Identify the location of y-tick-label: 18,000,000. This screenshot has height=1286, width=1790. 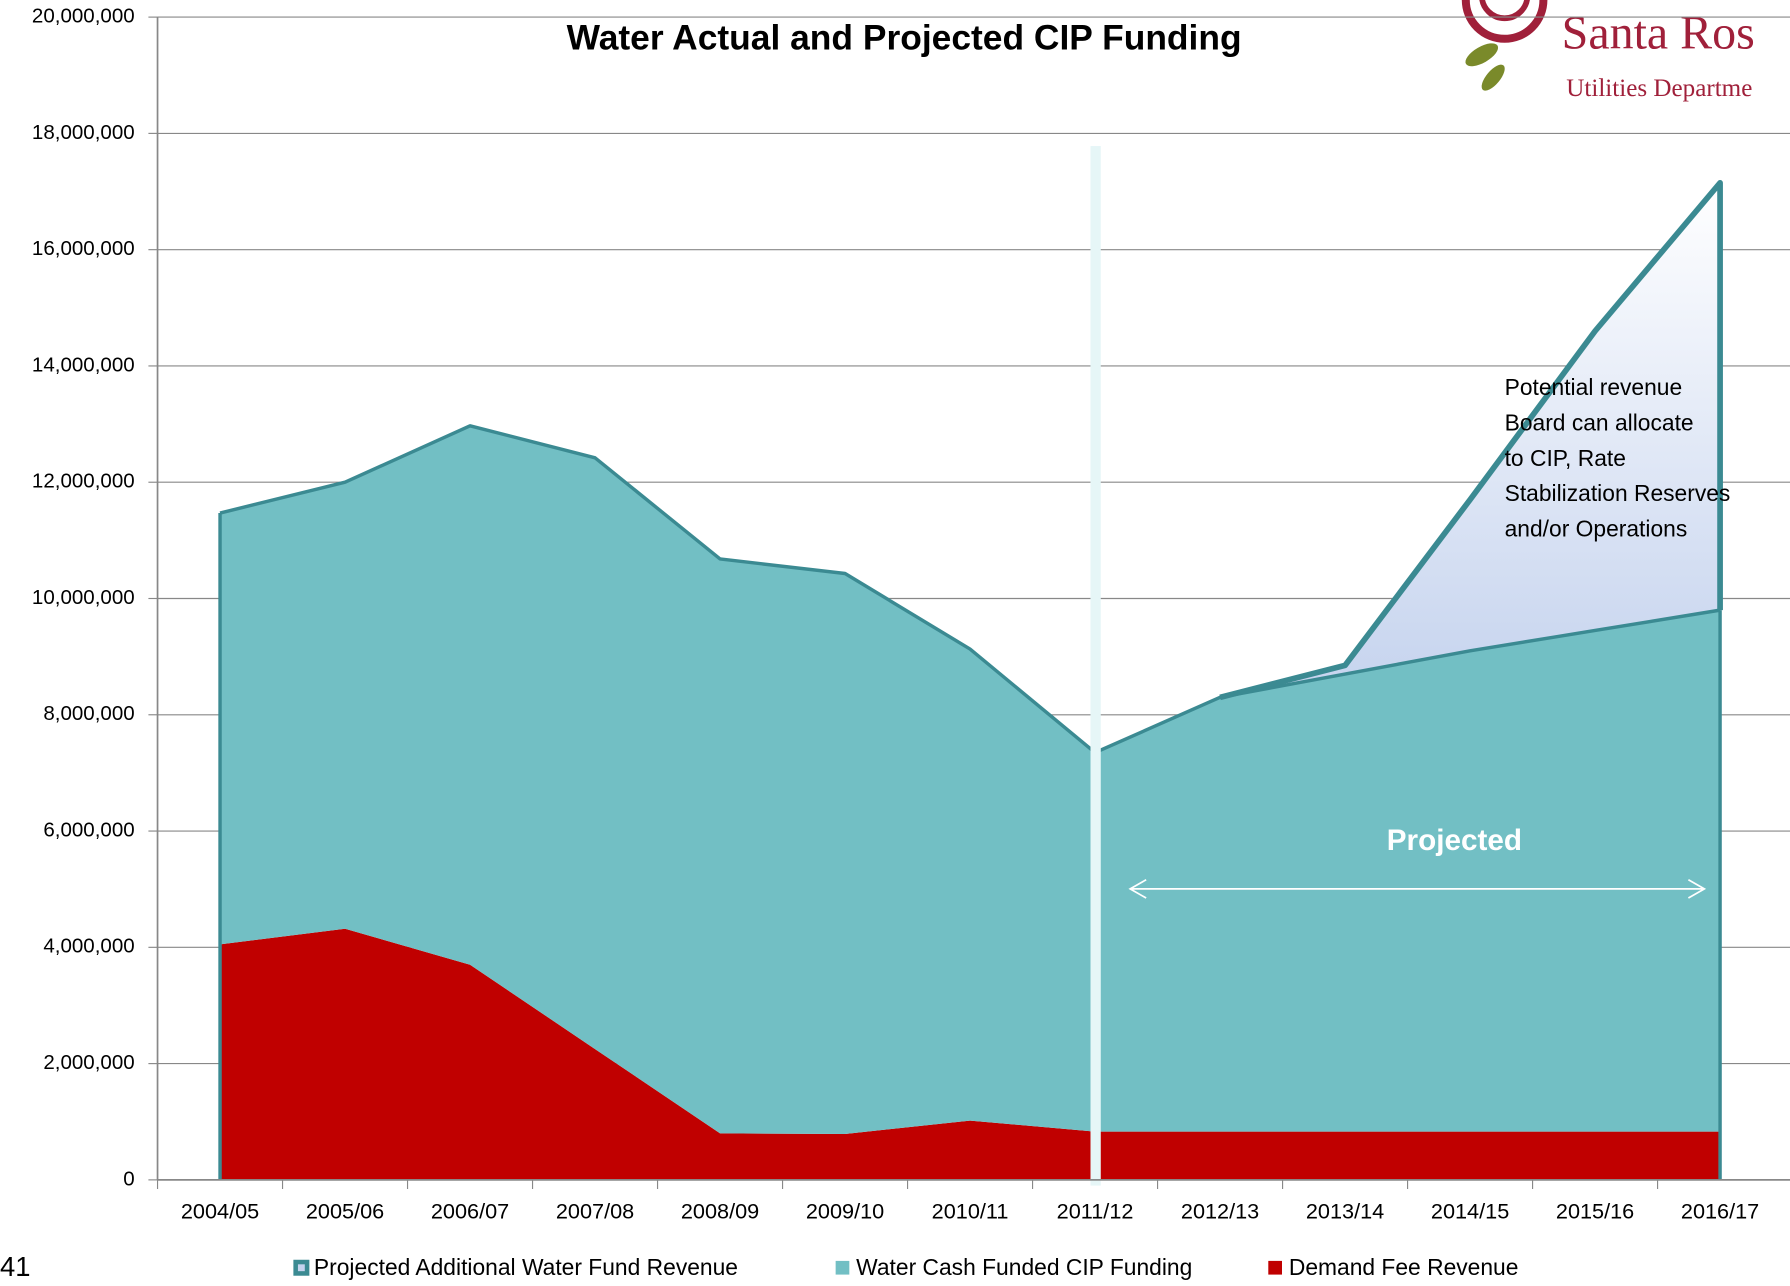
(83, 132).